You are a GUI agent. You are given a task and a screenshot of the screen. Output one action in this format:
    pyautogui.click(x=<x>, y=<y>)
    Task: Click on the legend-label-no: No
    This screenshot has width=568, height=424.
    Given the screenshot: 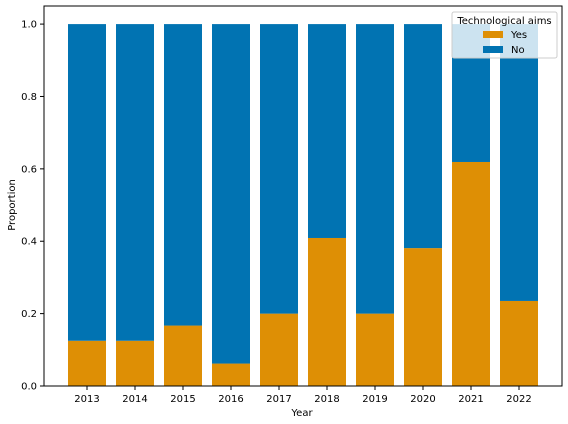 What is the action you would take?
    pyautogui.click(x=518, y=50)
    